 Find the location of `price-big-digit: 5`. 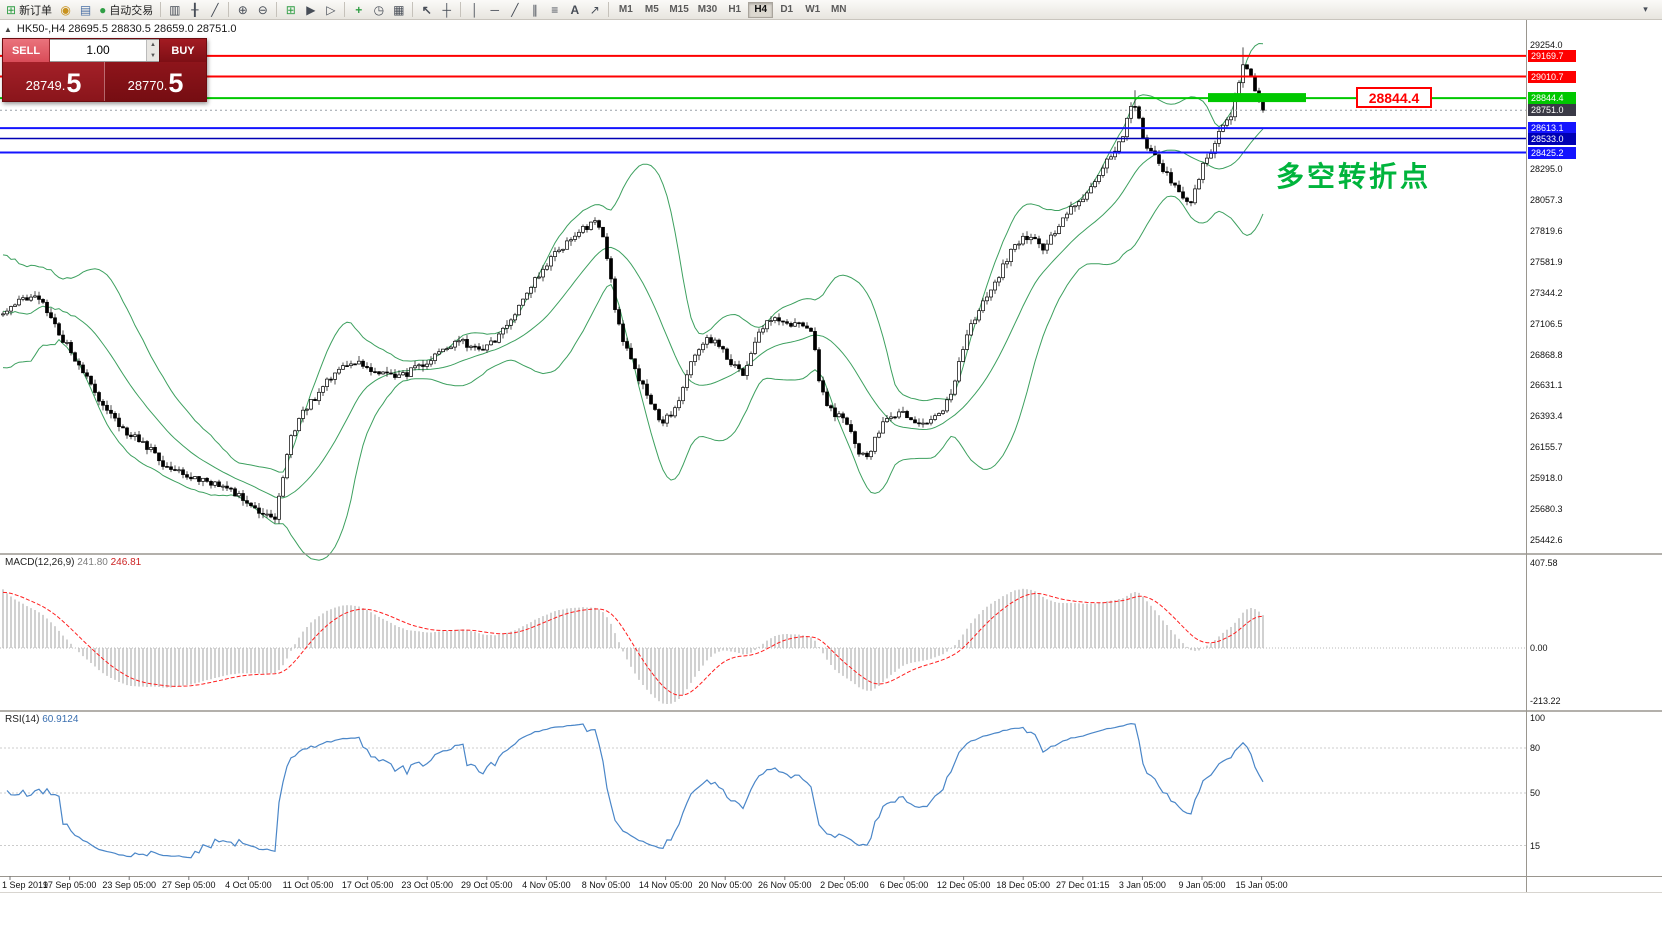

price-big-digit: 5 is located at coordinates (74, 83).